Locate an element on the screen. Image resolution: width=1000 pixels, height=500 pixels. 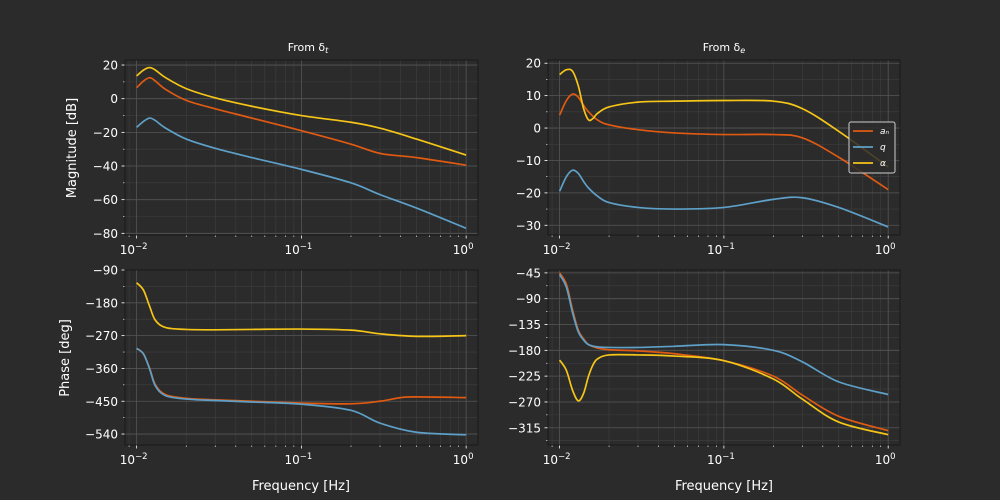
ylabel-phase: Phase [deg] is located at coordinates (65, 358).